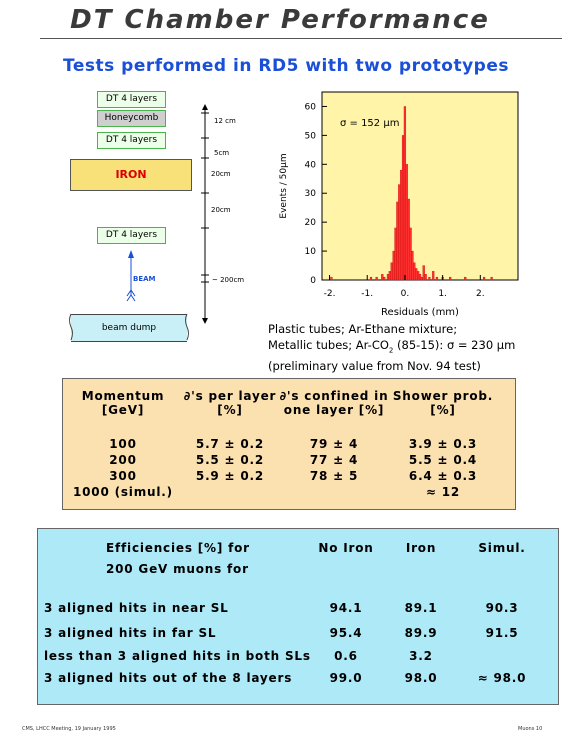  What do you see at coordinates (334, 444) in the screenshot?
I see `t1-cell: 79 ± 4` at bounding box center [334, 444].